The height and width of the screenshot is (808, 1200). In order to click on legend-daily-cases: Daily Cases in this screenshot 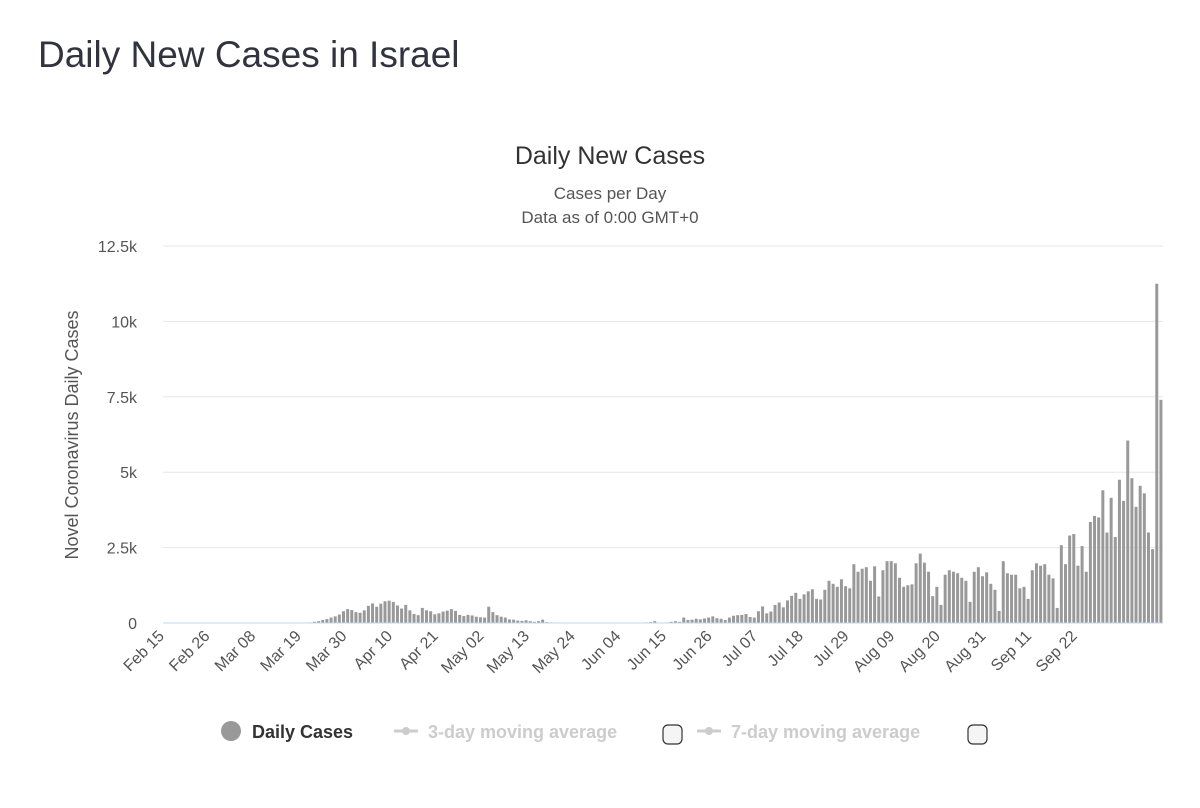, I will do `click(287, 731)`.